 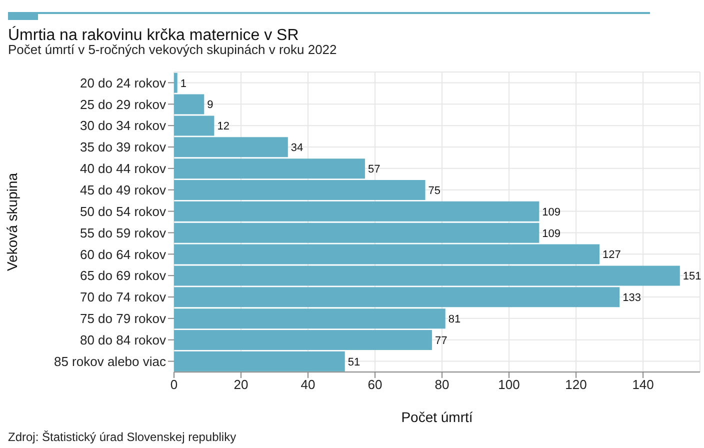 I want to click on data-label: 75, so click(x=434, y=190).